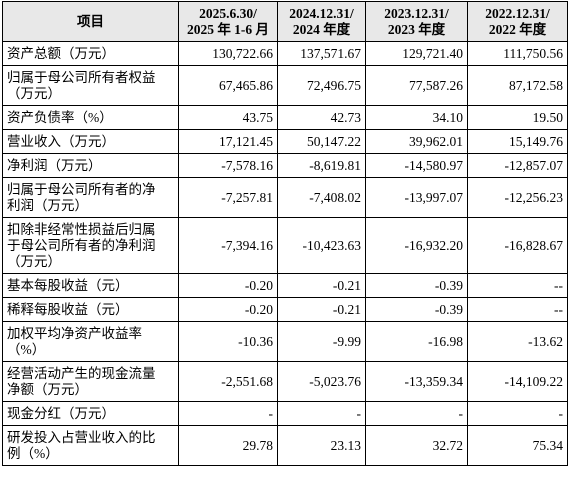  I want to click on header-line: 2023 年度, so click(416, 29).